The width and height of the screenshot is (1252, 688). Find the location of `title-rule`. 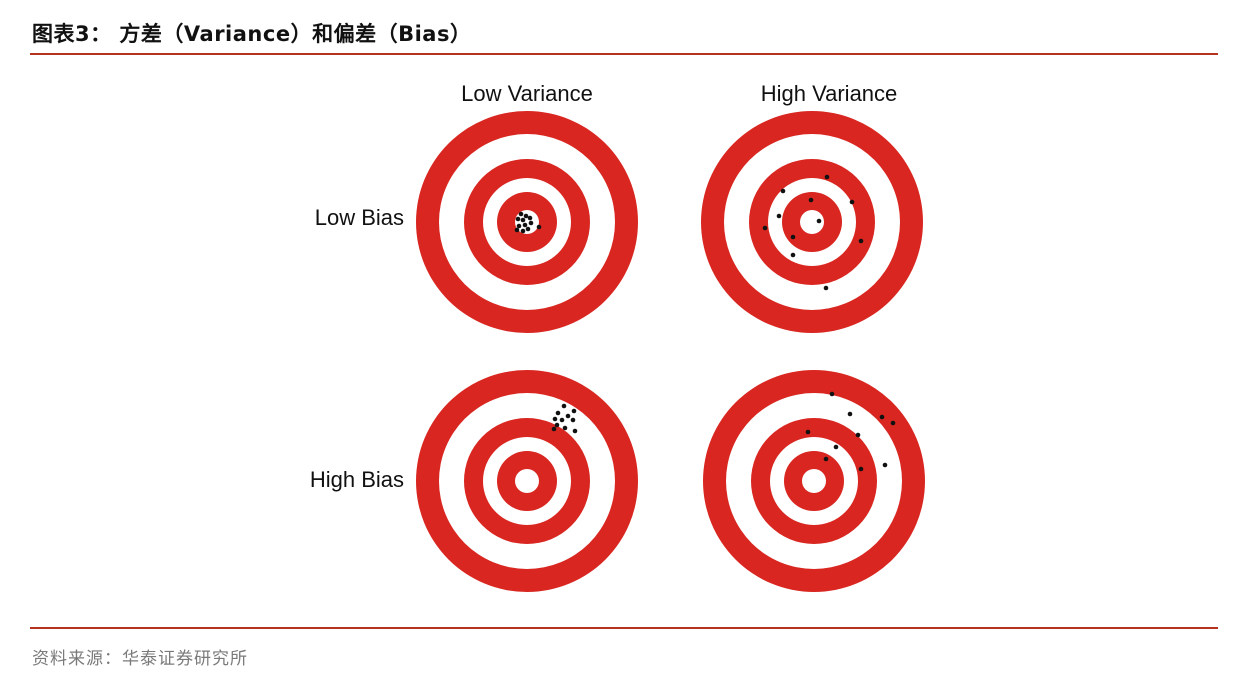

title-rule is located at coordinates (624, 54).